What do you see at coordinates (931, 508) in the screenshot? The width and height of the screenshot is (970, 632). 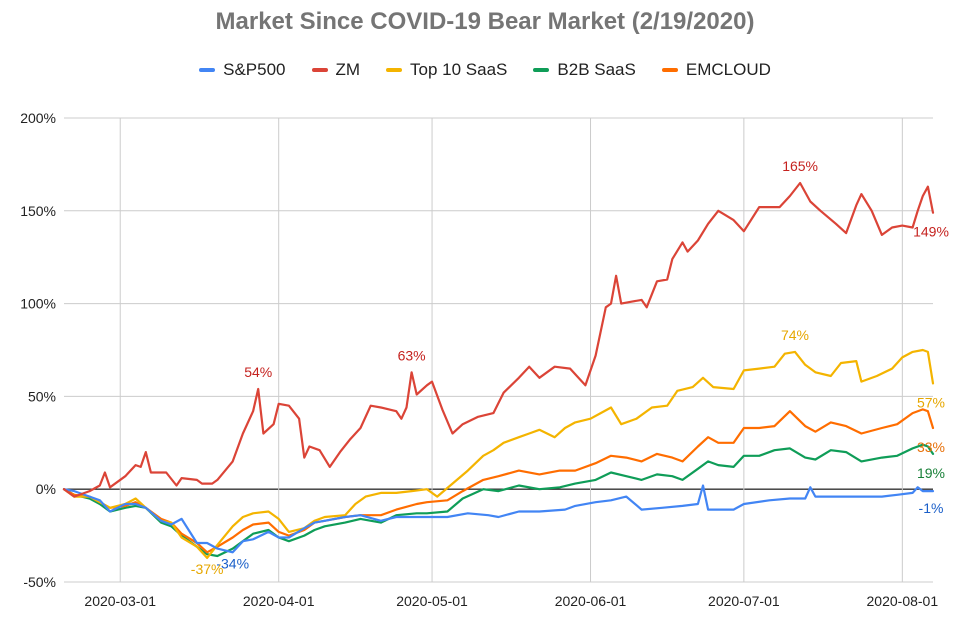 I see `data-label: -1%` at bounding box center [931, 508].